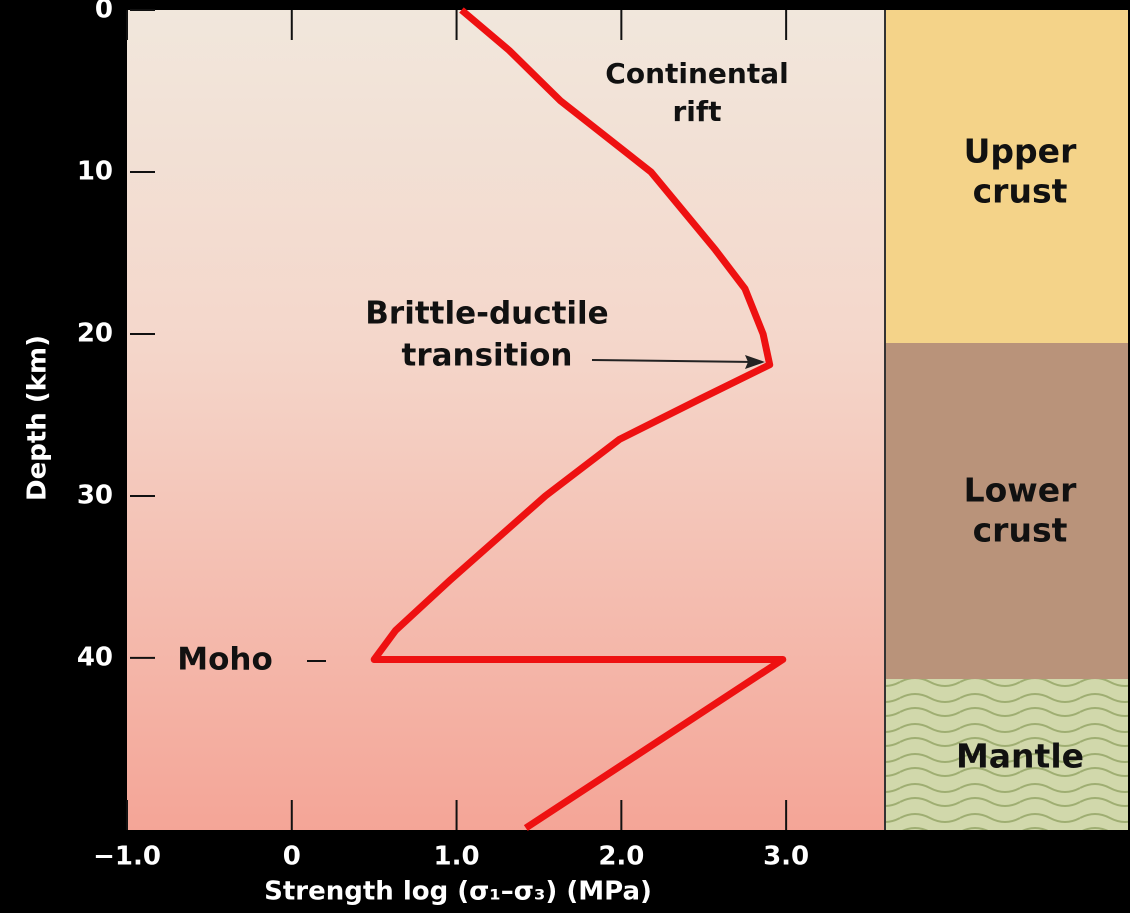 This screenshot has width=1130, height=913. What do you see at coordinates (457, 857) in the screenshot?
I see `x-tick-label: 1.0` at bounding box center [457, 857].